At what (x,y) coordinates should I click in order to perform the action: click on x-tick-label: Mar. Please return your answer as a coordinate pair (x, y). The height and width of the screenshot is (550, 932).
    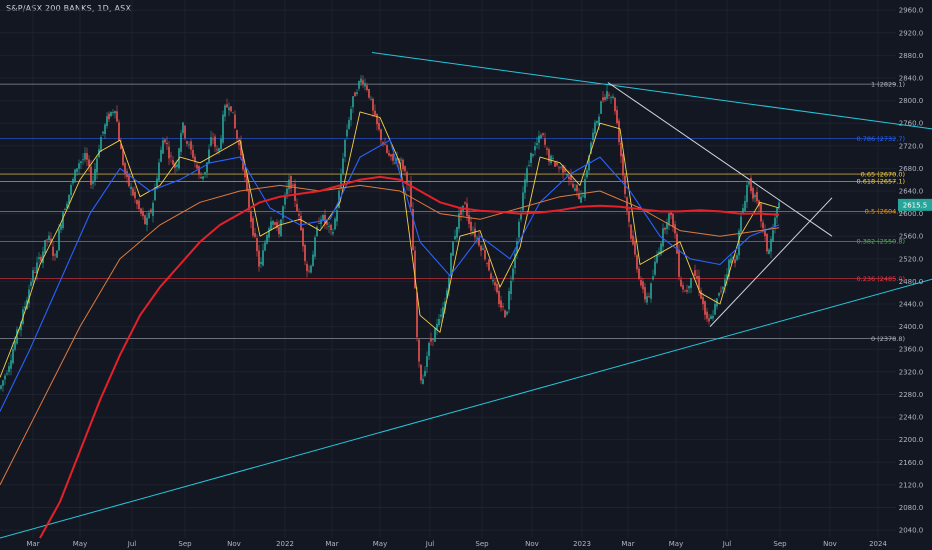
    Looking at the image, I should click on (627, 544).